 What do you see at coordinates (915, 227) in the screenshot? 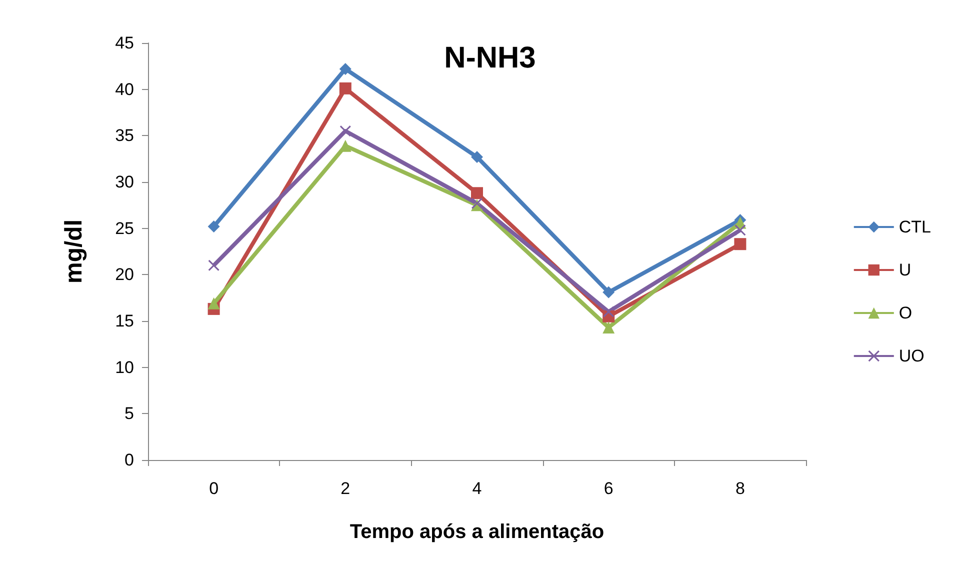
I see `legend-label: CTL` at bounding box center [915, 227].